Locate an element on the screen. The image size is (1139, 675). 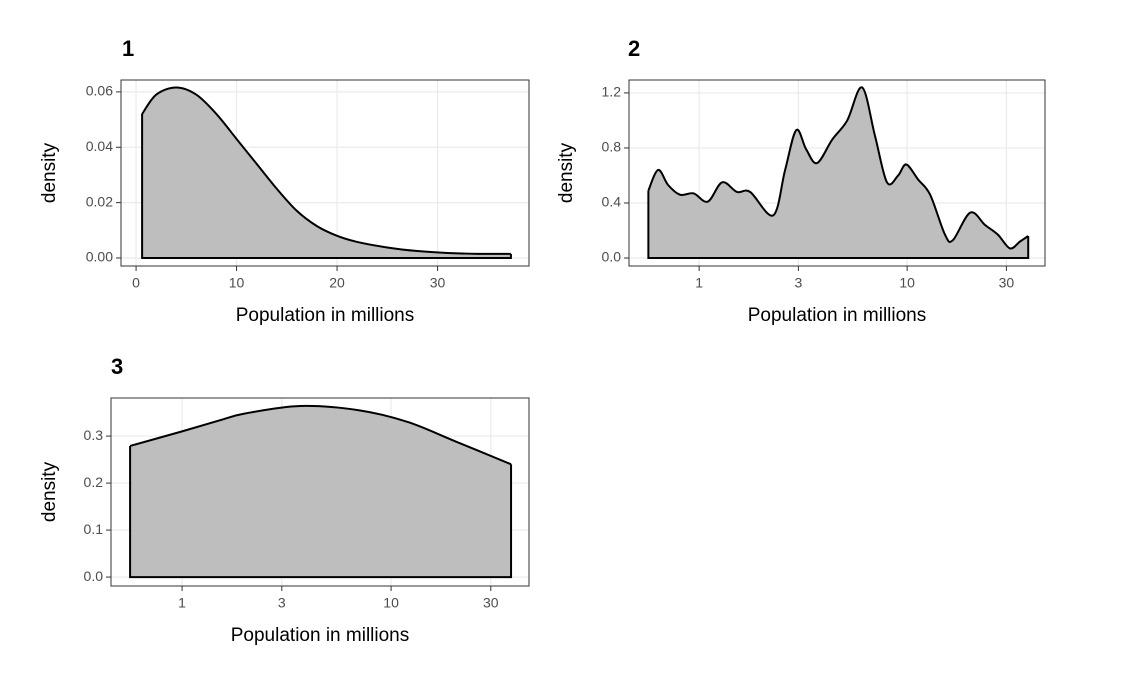
panel-title: 2 is located at coordinates (634, 48).